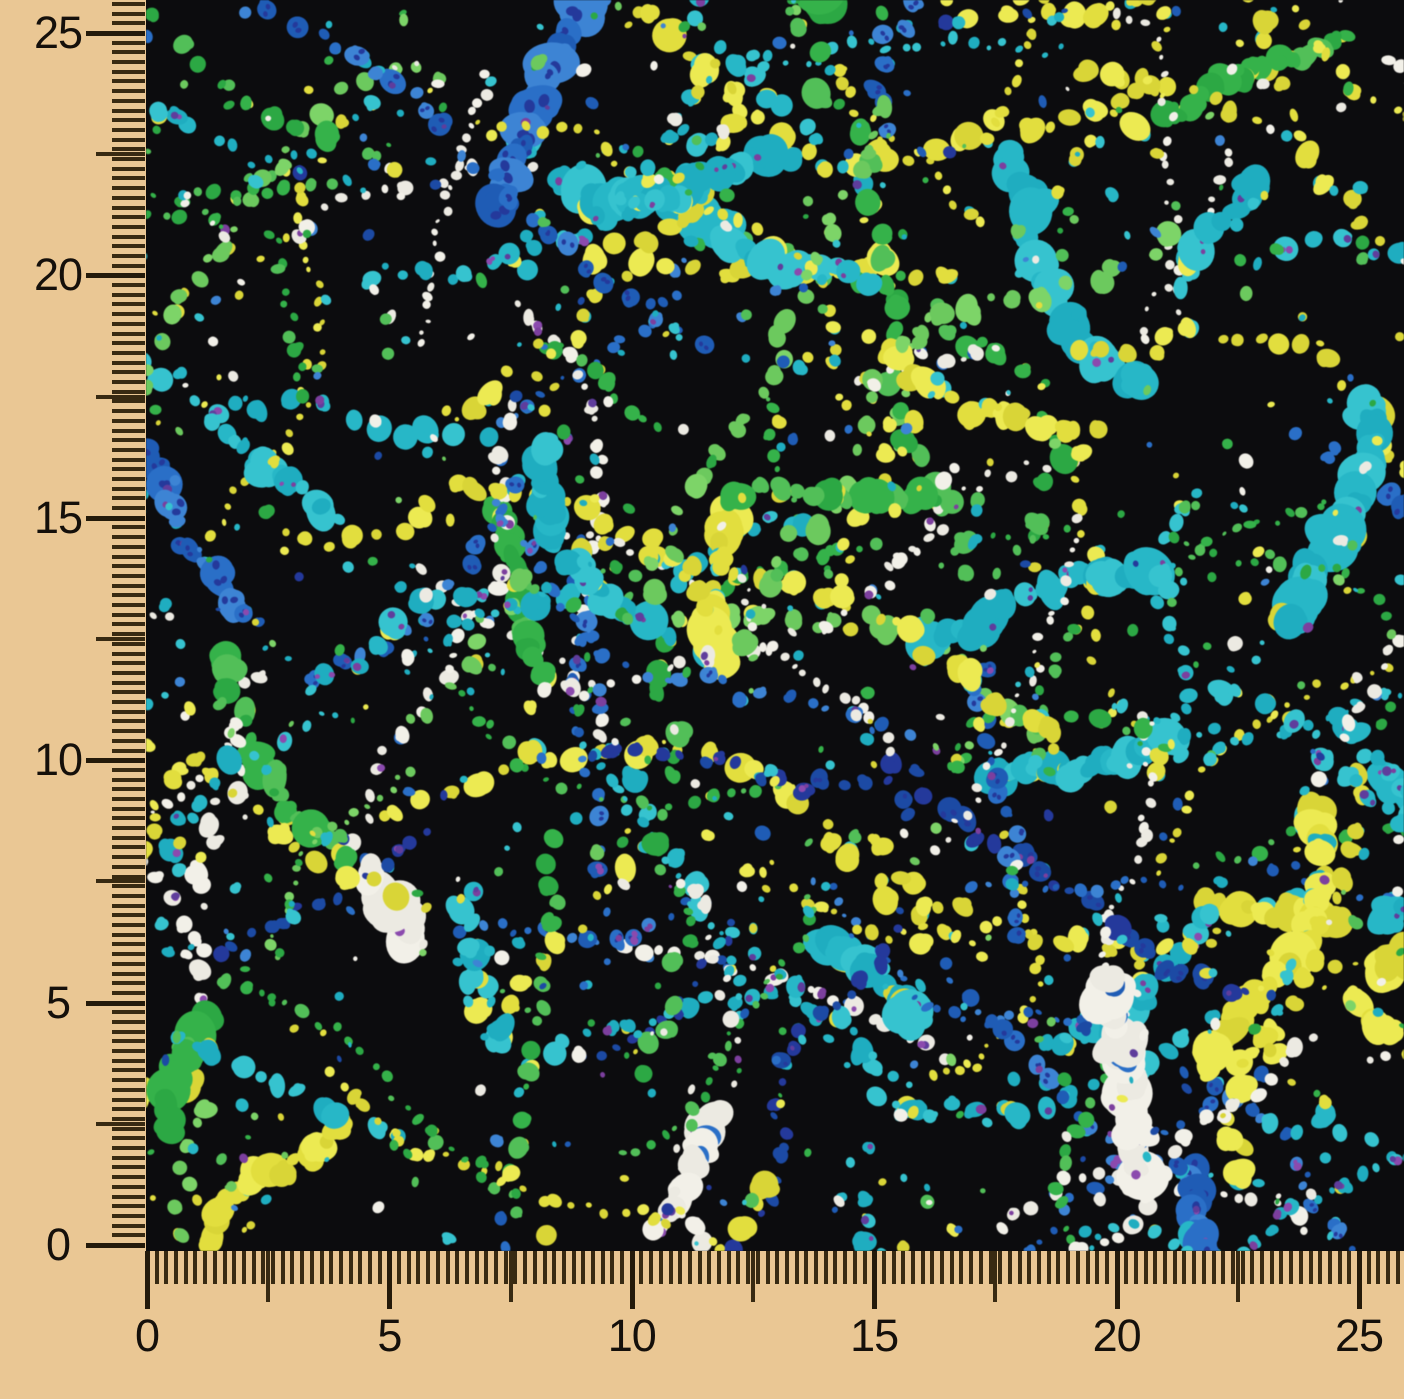 The width and height of the screenshot is (1404, 1399). Describe the element at coordinates (58, 1244) in the screenshot. I see `ruler-number-left: 0` at that location.